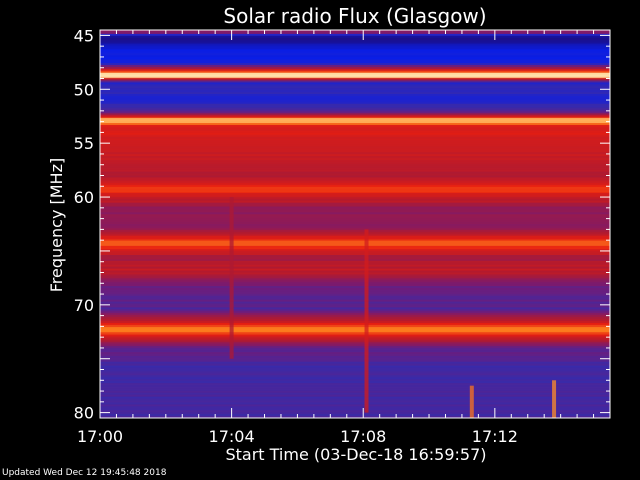 Image resolution: width=640 pixels, height=480 pixels. Describe the element at coordinates (355, 454) in the screenshot. I see `x-axis-label: Start Time (03-Dec-18 16:59:57)` at that location.